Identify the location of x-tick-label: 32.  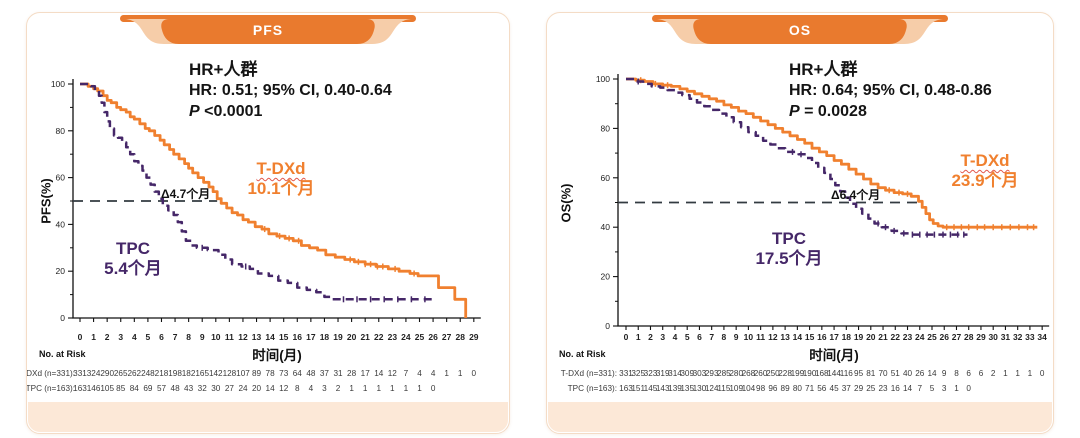
(1018, 337).